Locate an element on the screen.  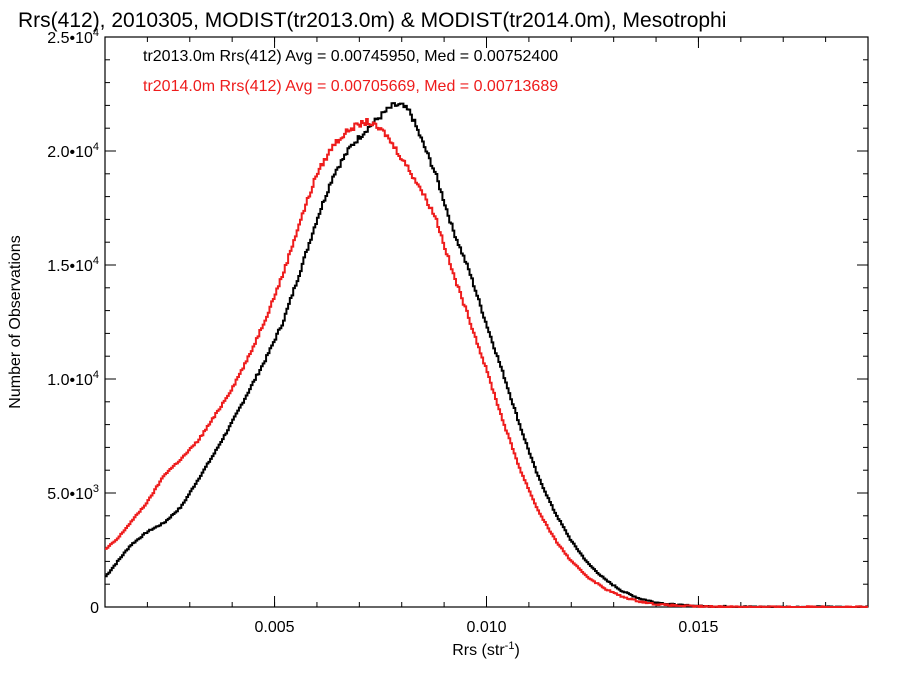
y-tick-label: 2.0•104 is located at coordinates (73, 151).